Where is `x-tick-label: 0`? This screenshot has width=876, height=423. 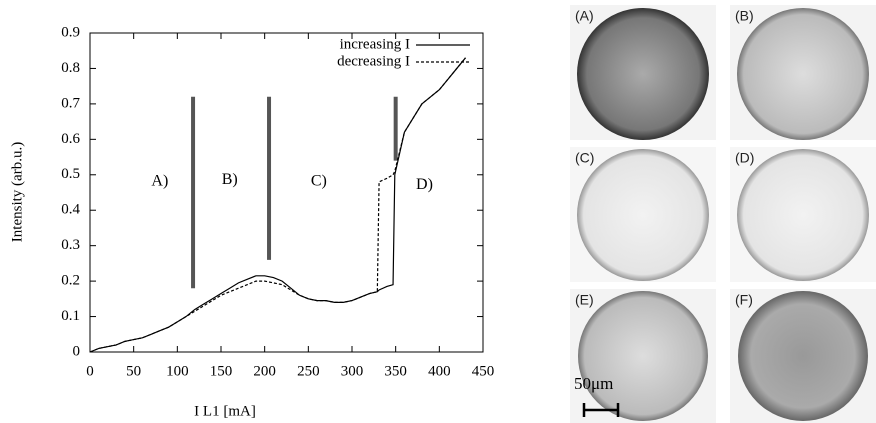 x-tick-label: 0 is located at coordinates (90, 371).